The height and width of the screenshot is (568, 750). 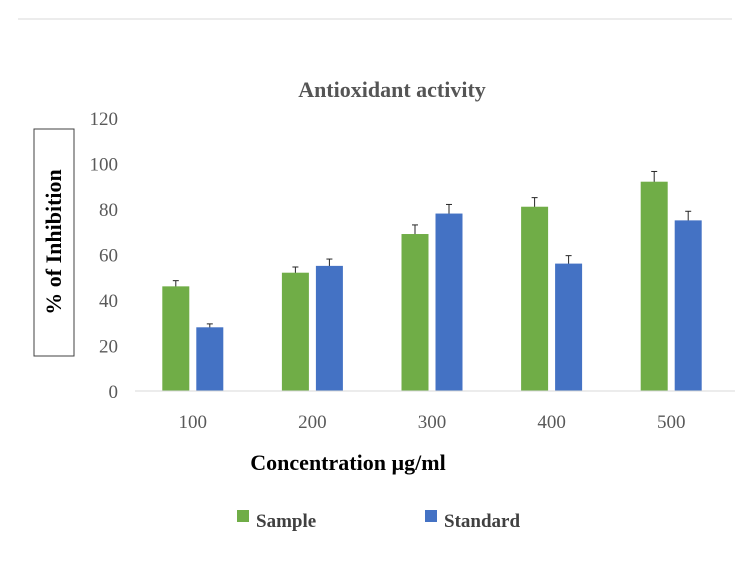 I want to click on legend-swatch-standard, so click(x=431, y=516).